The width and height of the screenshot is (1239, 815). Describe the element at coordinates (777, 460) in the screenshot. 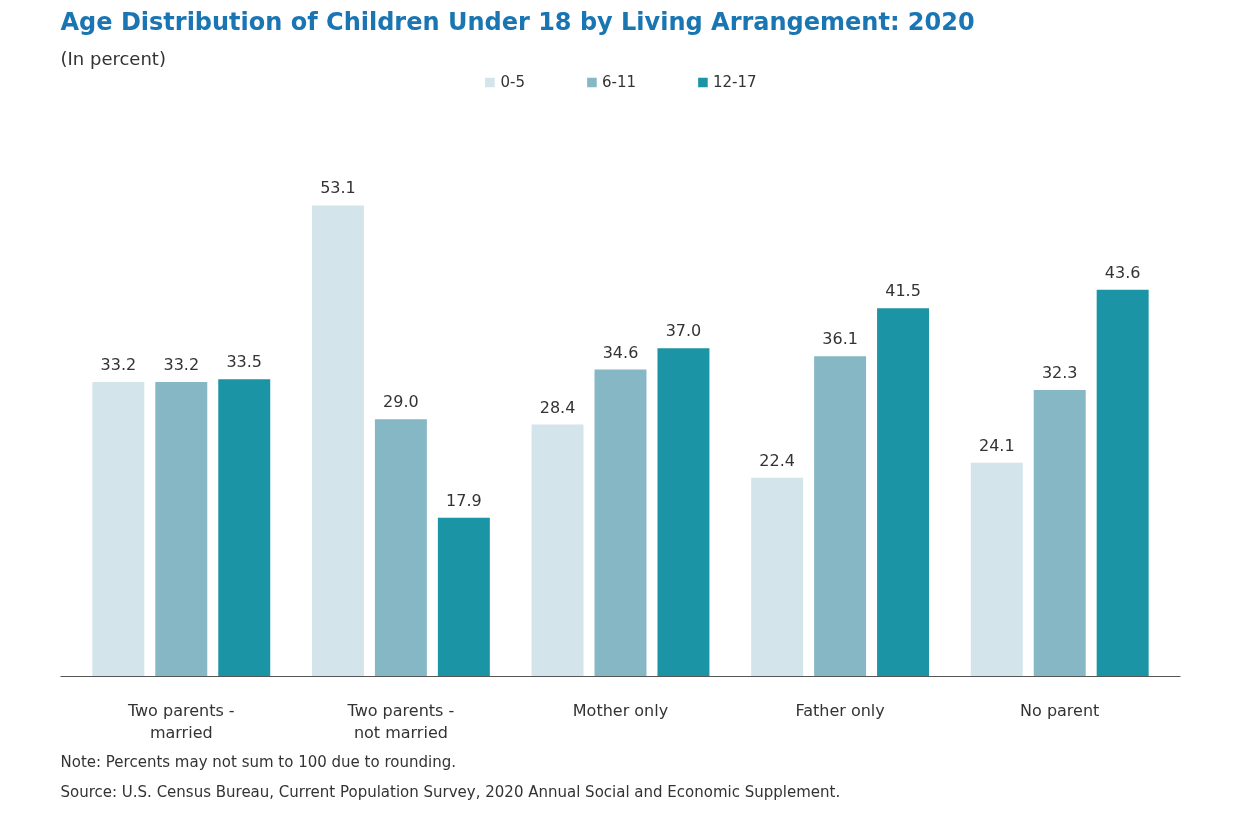

I see `data-label: 22.4` at that location.